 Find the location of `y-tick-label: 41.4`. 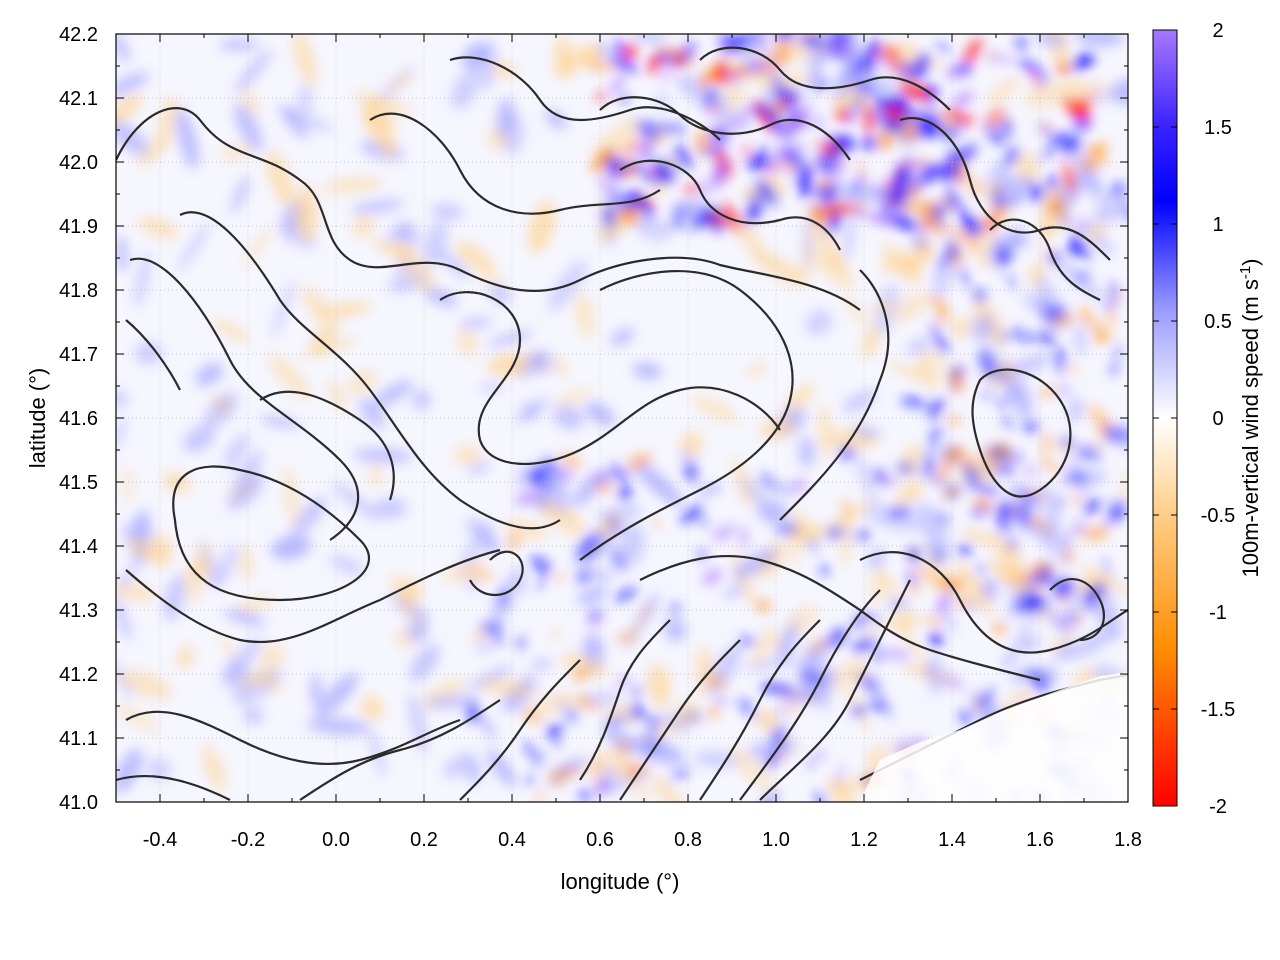

y-tick-label: 41.4 is located at coordinates (78, 547).